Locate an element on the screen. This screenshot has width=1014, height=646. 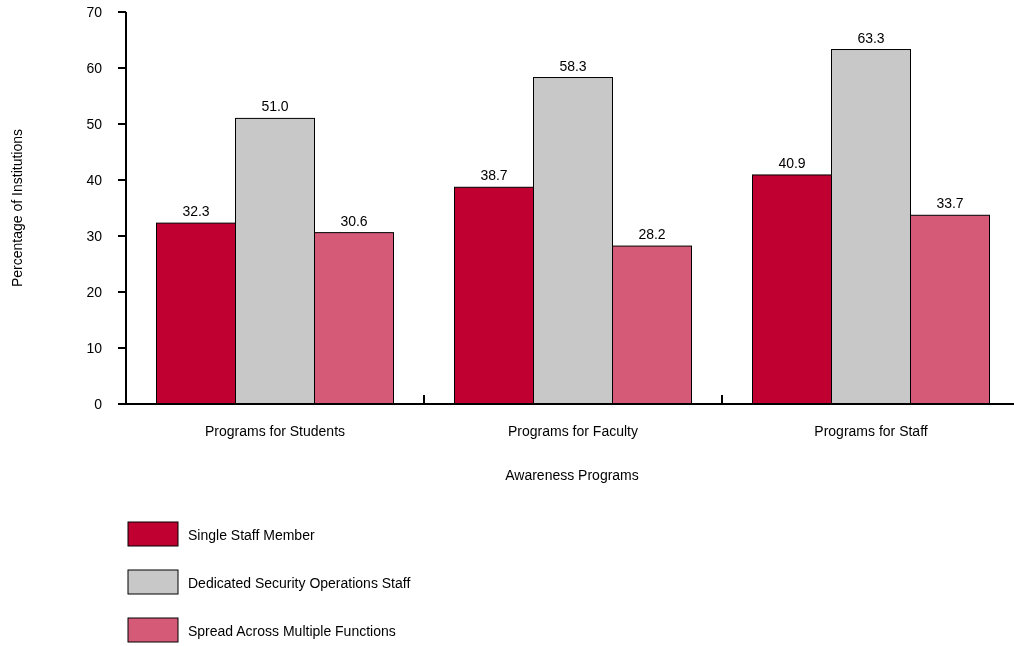
legend-label: Spread Across Multiple Functions is located at coordinates (292, 631).